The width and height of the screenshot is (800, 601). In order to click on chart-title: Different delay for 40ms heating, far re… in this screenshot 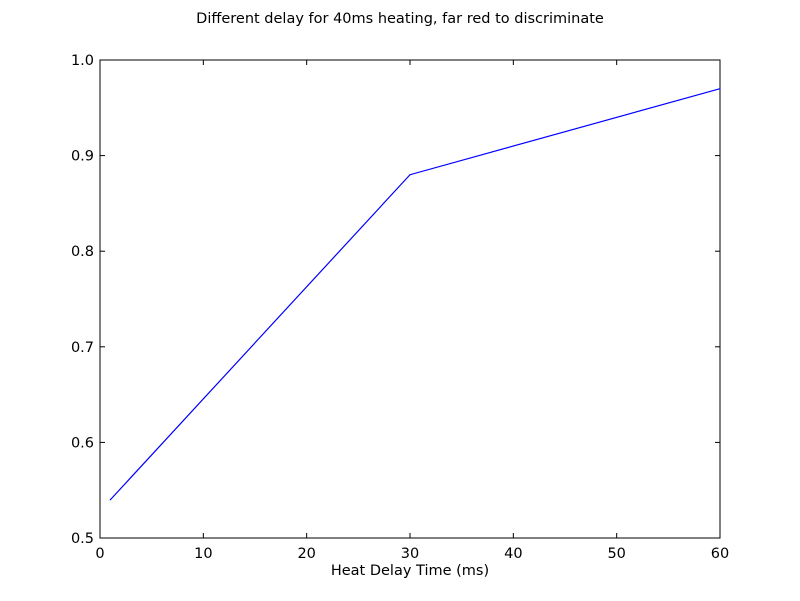, I will do `click(400, 19)`.